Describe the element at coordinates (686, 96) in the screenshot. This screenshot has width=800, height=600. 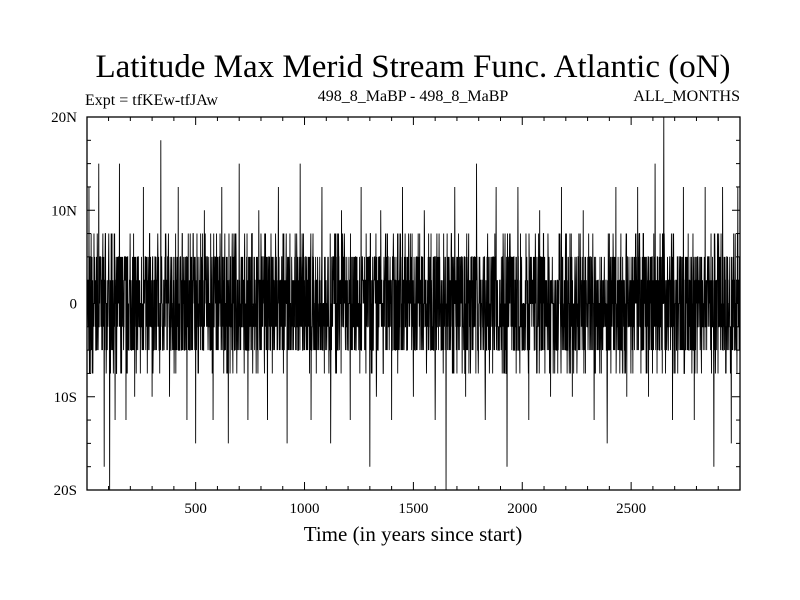
I see `chart-subtitle-right: ALL_MONTHS` at that location.